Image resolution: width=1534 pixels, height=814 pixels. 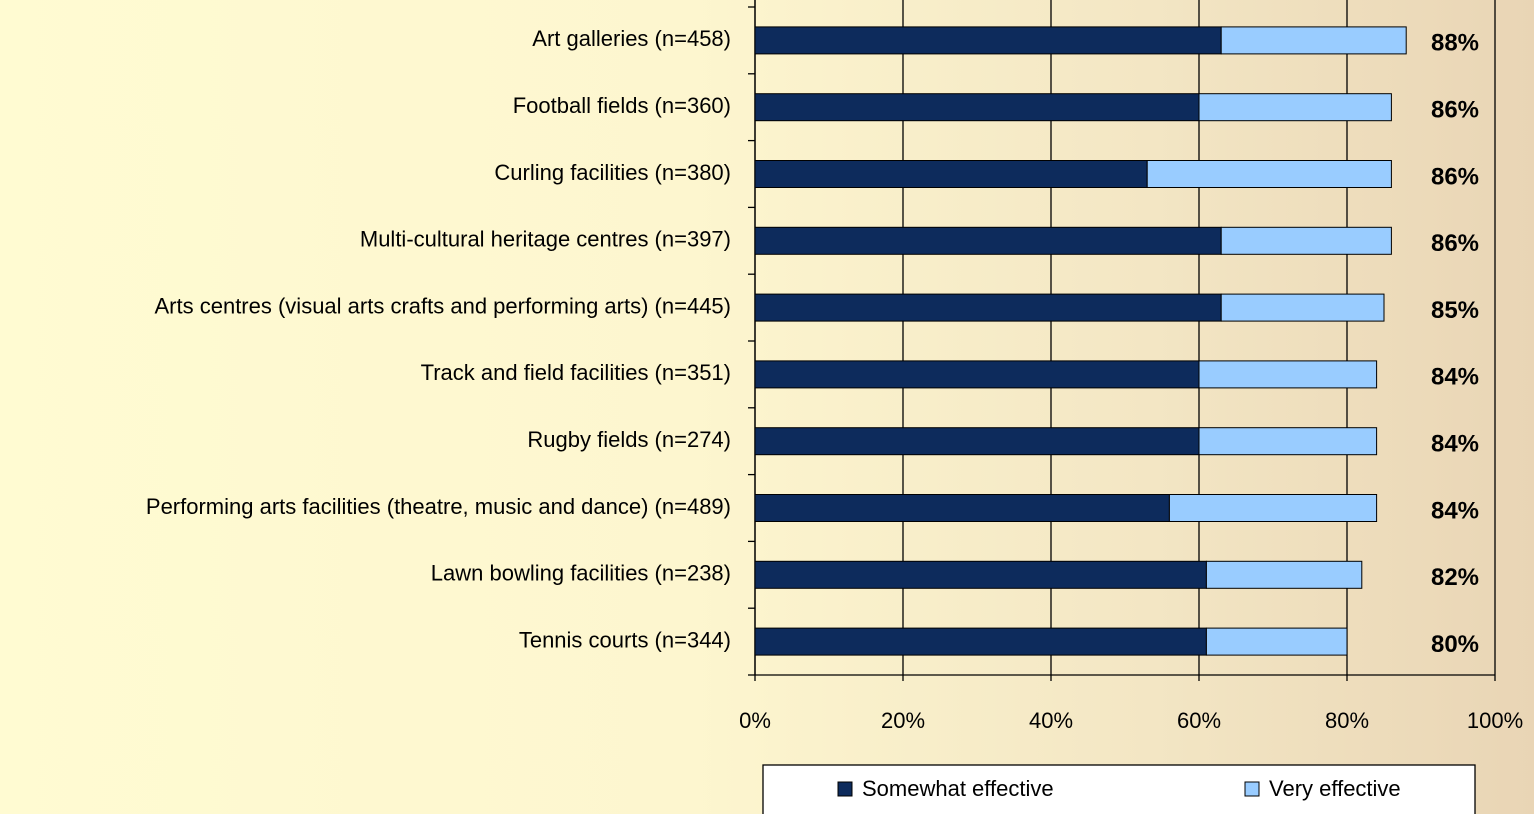 What do you see at coordinates (625, 639) in the screenshot?
I see `y-tick-label: Tennis courts (n=344)` at bounding box center [625, 639].